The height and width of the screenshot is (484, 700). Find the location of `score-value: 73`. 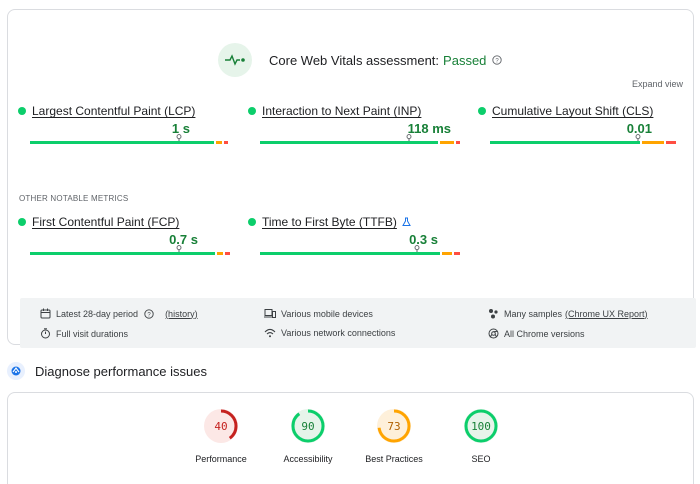

score-value: 73 is located at coordinates (394, 426).